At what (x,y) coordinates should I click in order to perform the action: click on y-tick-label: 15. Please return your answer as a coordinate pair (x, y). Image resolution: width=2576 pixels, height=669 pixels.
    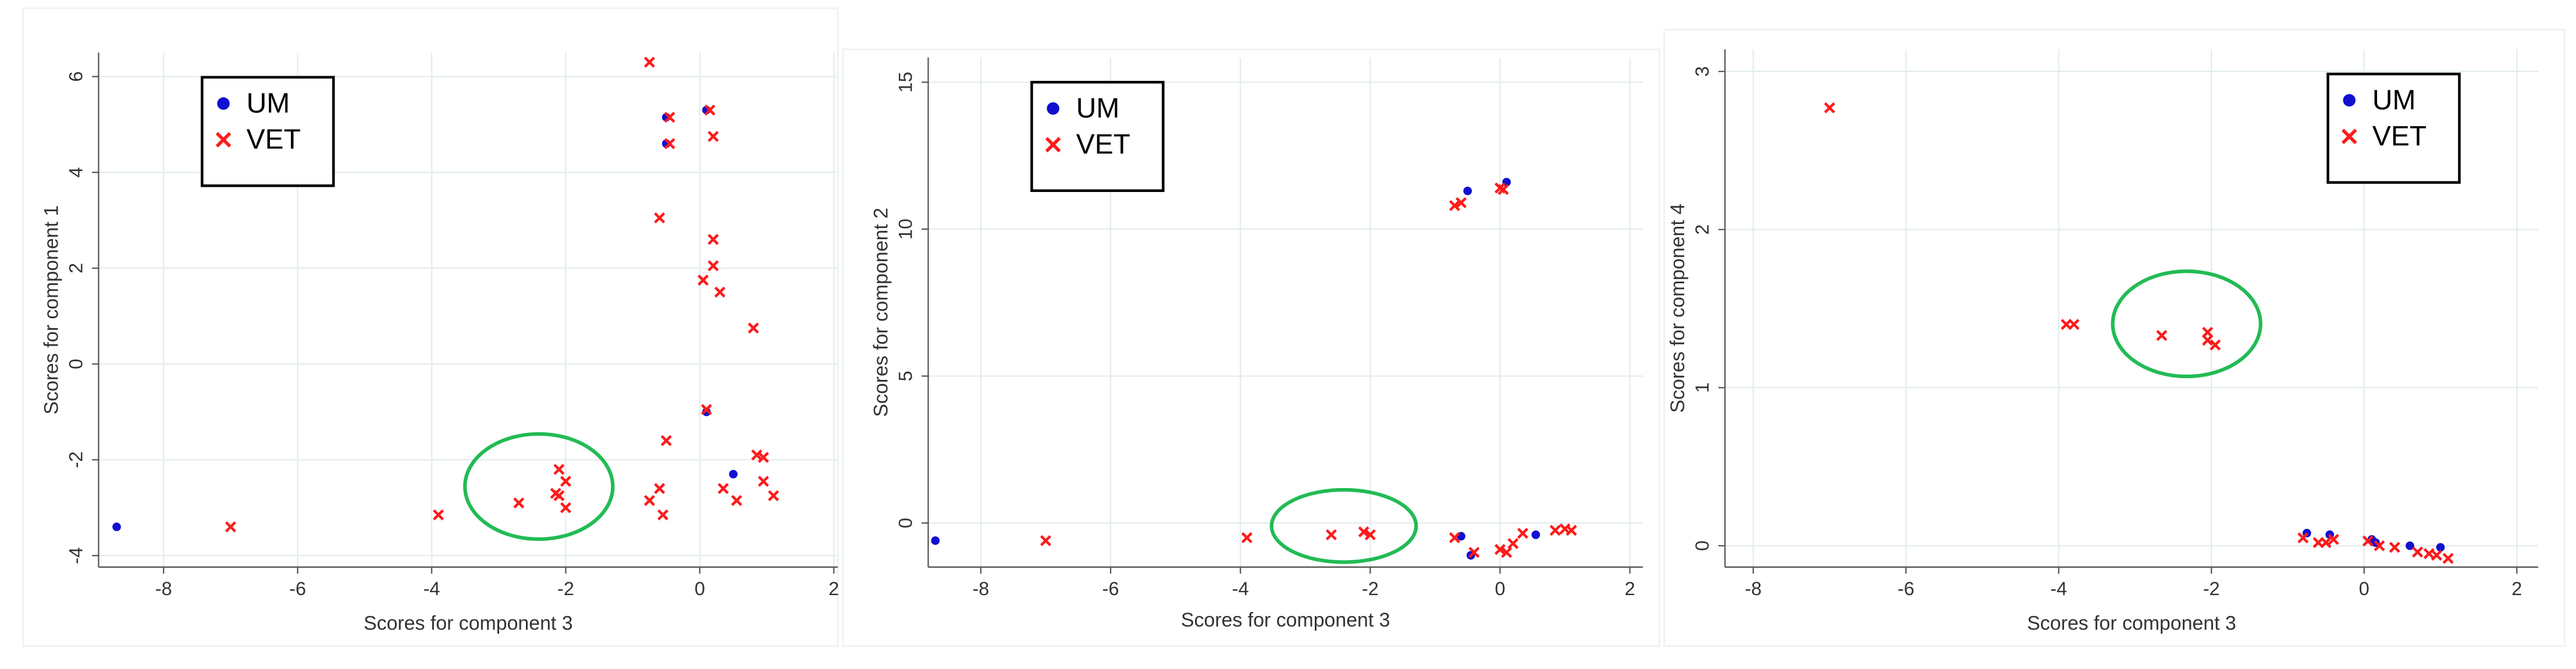
    Looking at the image, I should click on (905, 82).